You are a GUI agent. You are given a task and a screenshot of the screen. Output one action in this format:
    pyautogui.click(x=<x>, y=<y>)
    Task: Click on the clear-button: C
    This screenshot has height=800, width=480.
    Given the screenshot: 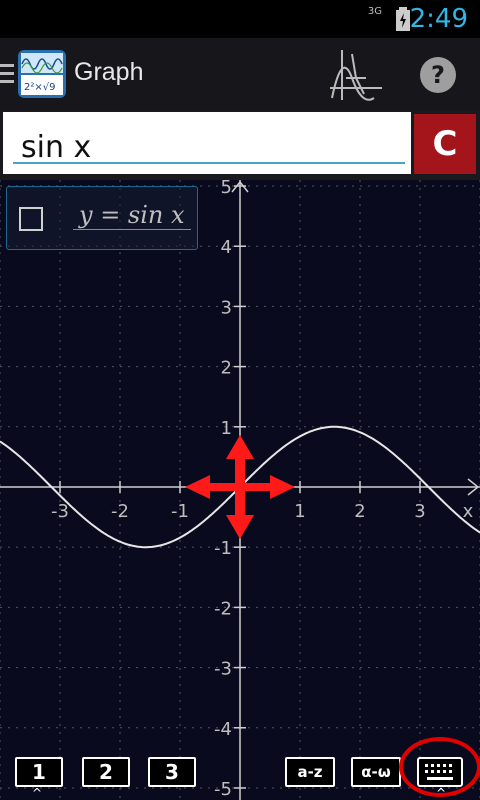 What is the action you would take?
    pyautogui.click(x=445, y=144)
    